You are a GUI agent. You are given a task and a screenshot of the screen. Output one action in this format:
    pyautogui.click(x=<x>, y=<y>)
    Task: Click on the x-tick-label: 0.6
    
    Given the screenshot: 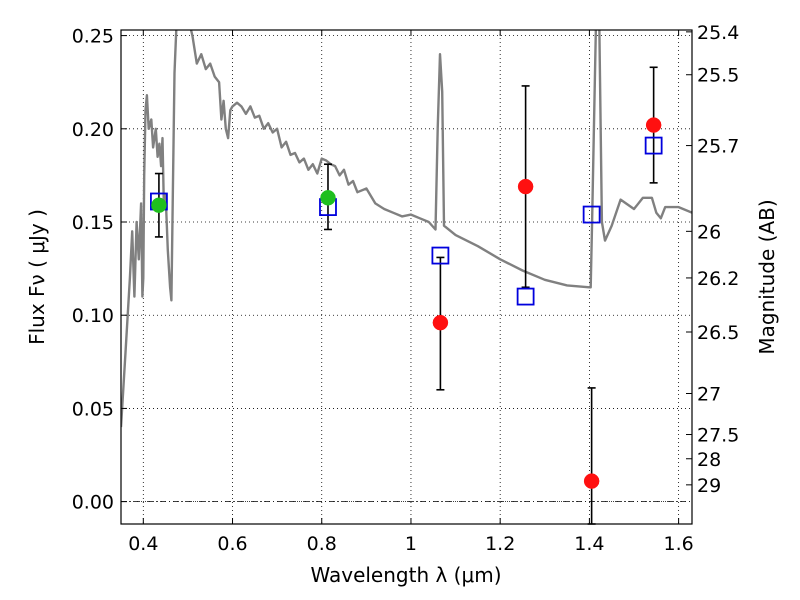 What is the action you would take?
    pyautogui.click(x=232, y=544)
    